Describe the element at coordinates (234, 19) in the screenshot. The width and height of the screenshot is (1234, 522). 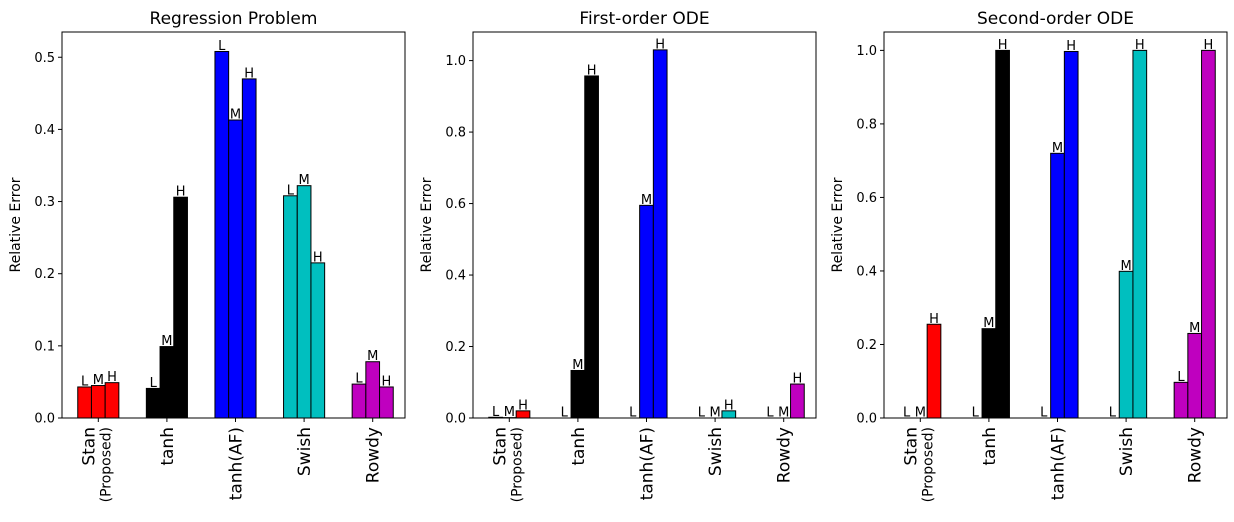
I see `chart-title: Regression Problem` at that location.